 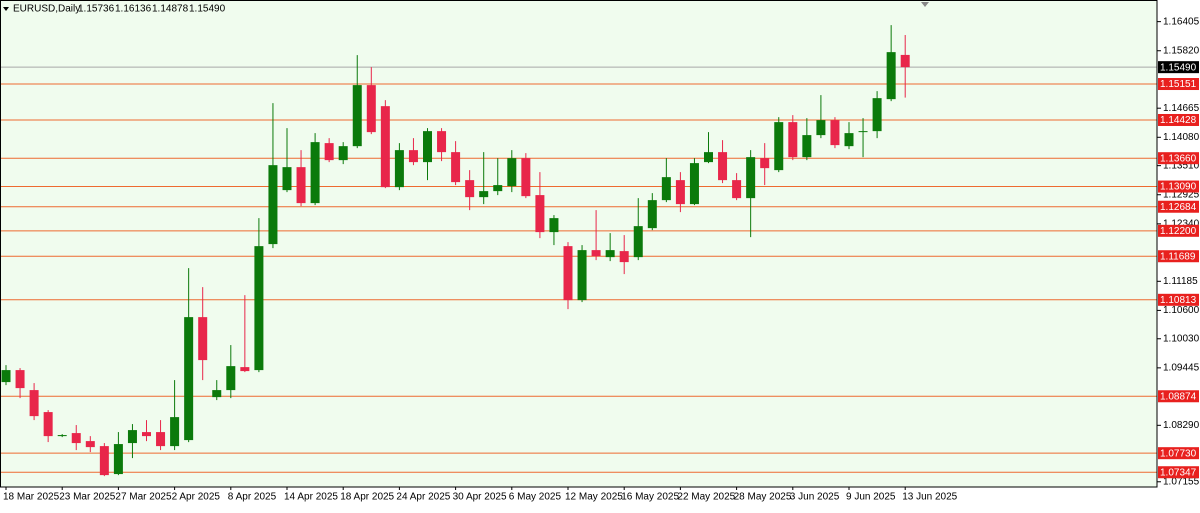 I want to click on x-tick-label: 6 May 2025, so click(x=535, y=497).